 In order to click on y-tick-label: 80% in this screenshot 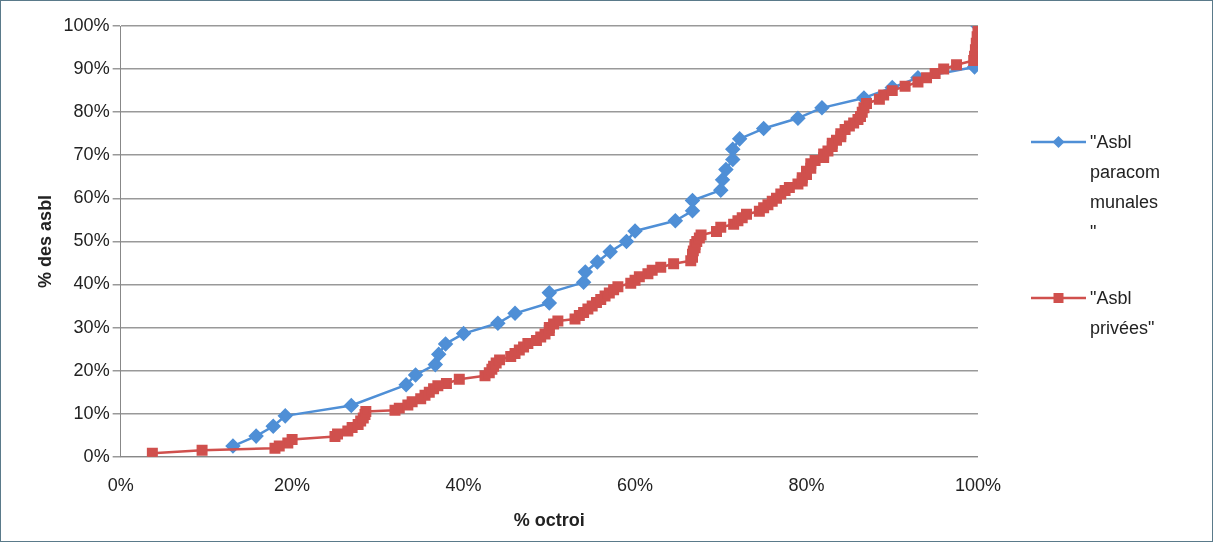, I will do `click(91, 111)`.